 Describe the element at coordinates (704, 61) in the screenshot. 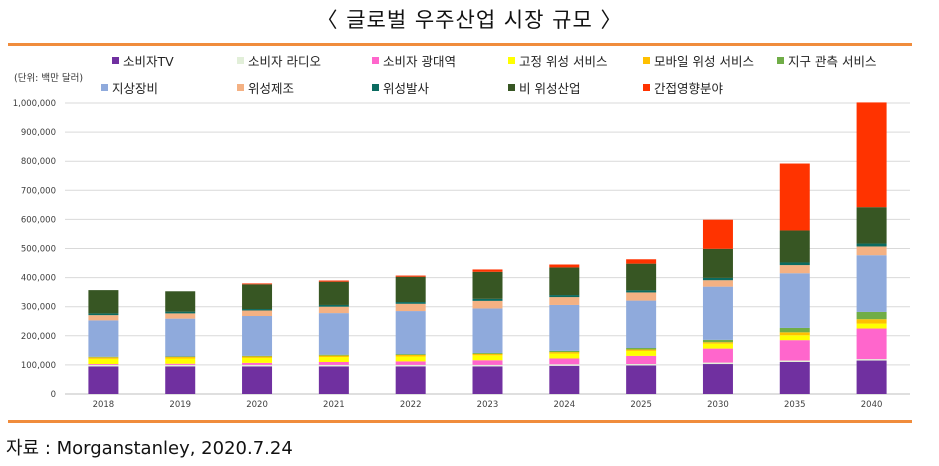

I see `legend-label: 모바일 위성 서비스` at that location.